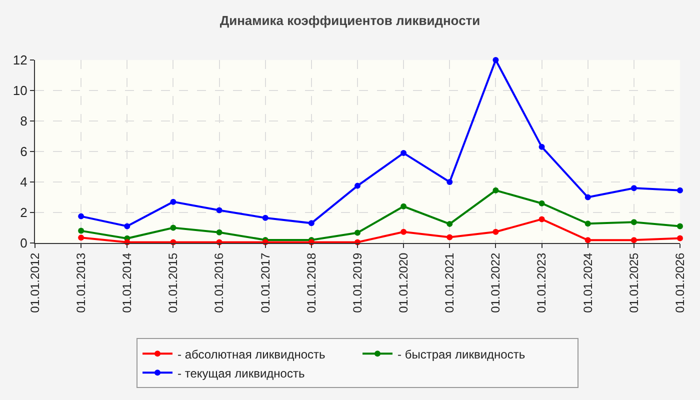  What do you see at coordinates (252, 354) in the screenshot?
I see `legend-label: - абсолютная ликвидность` at bounding box center [252, 354].